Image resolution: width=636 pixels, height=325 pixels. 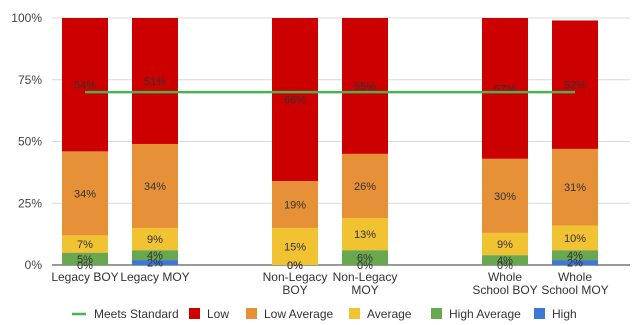 What do you see at coordinates (26, 18) in the screenshot?
I see `y-tick-label: 100%` at bounding box center [26, 18].